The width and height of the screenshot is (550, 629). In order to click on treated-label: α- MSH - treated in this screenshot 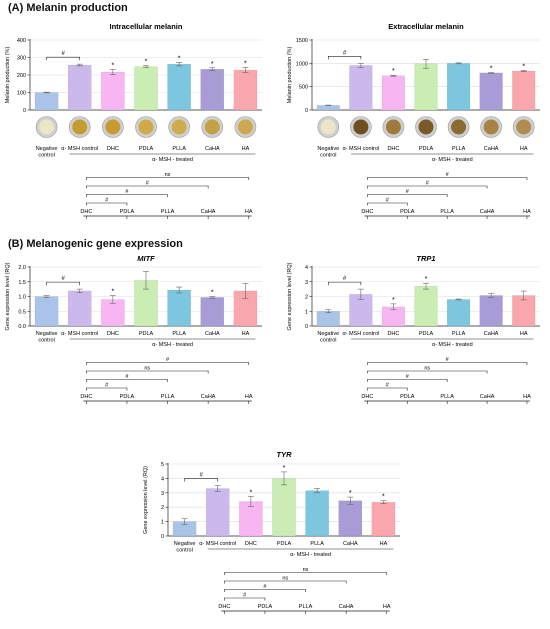, I will do `click(452, 345)`.